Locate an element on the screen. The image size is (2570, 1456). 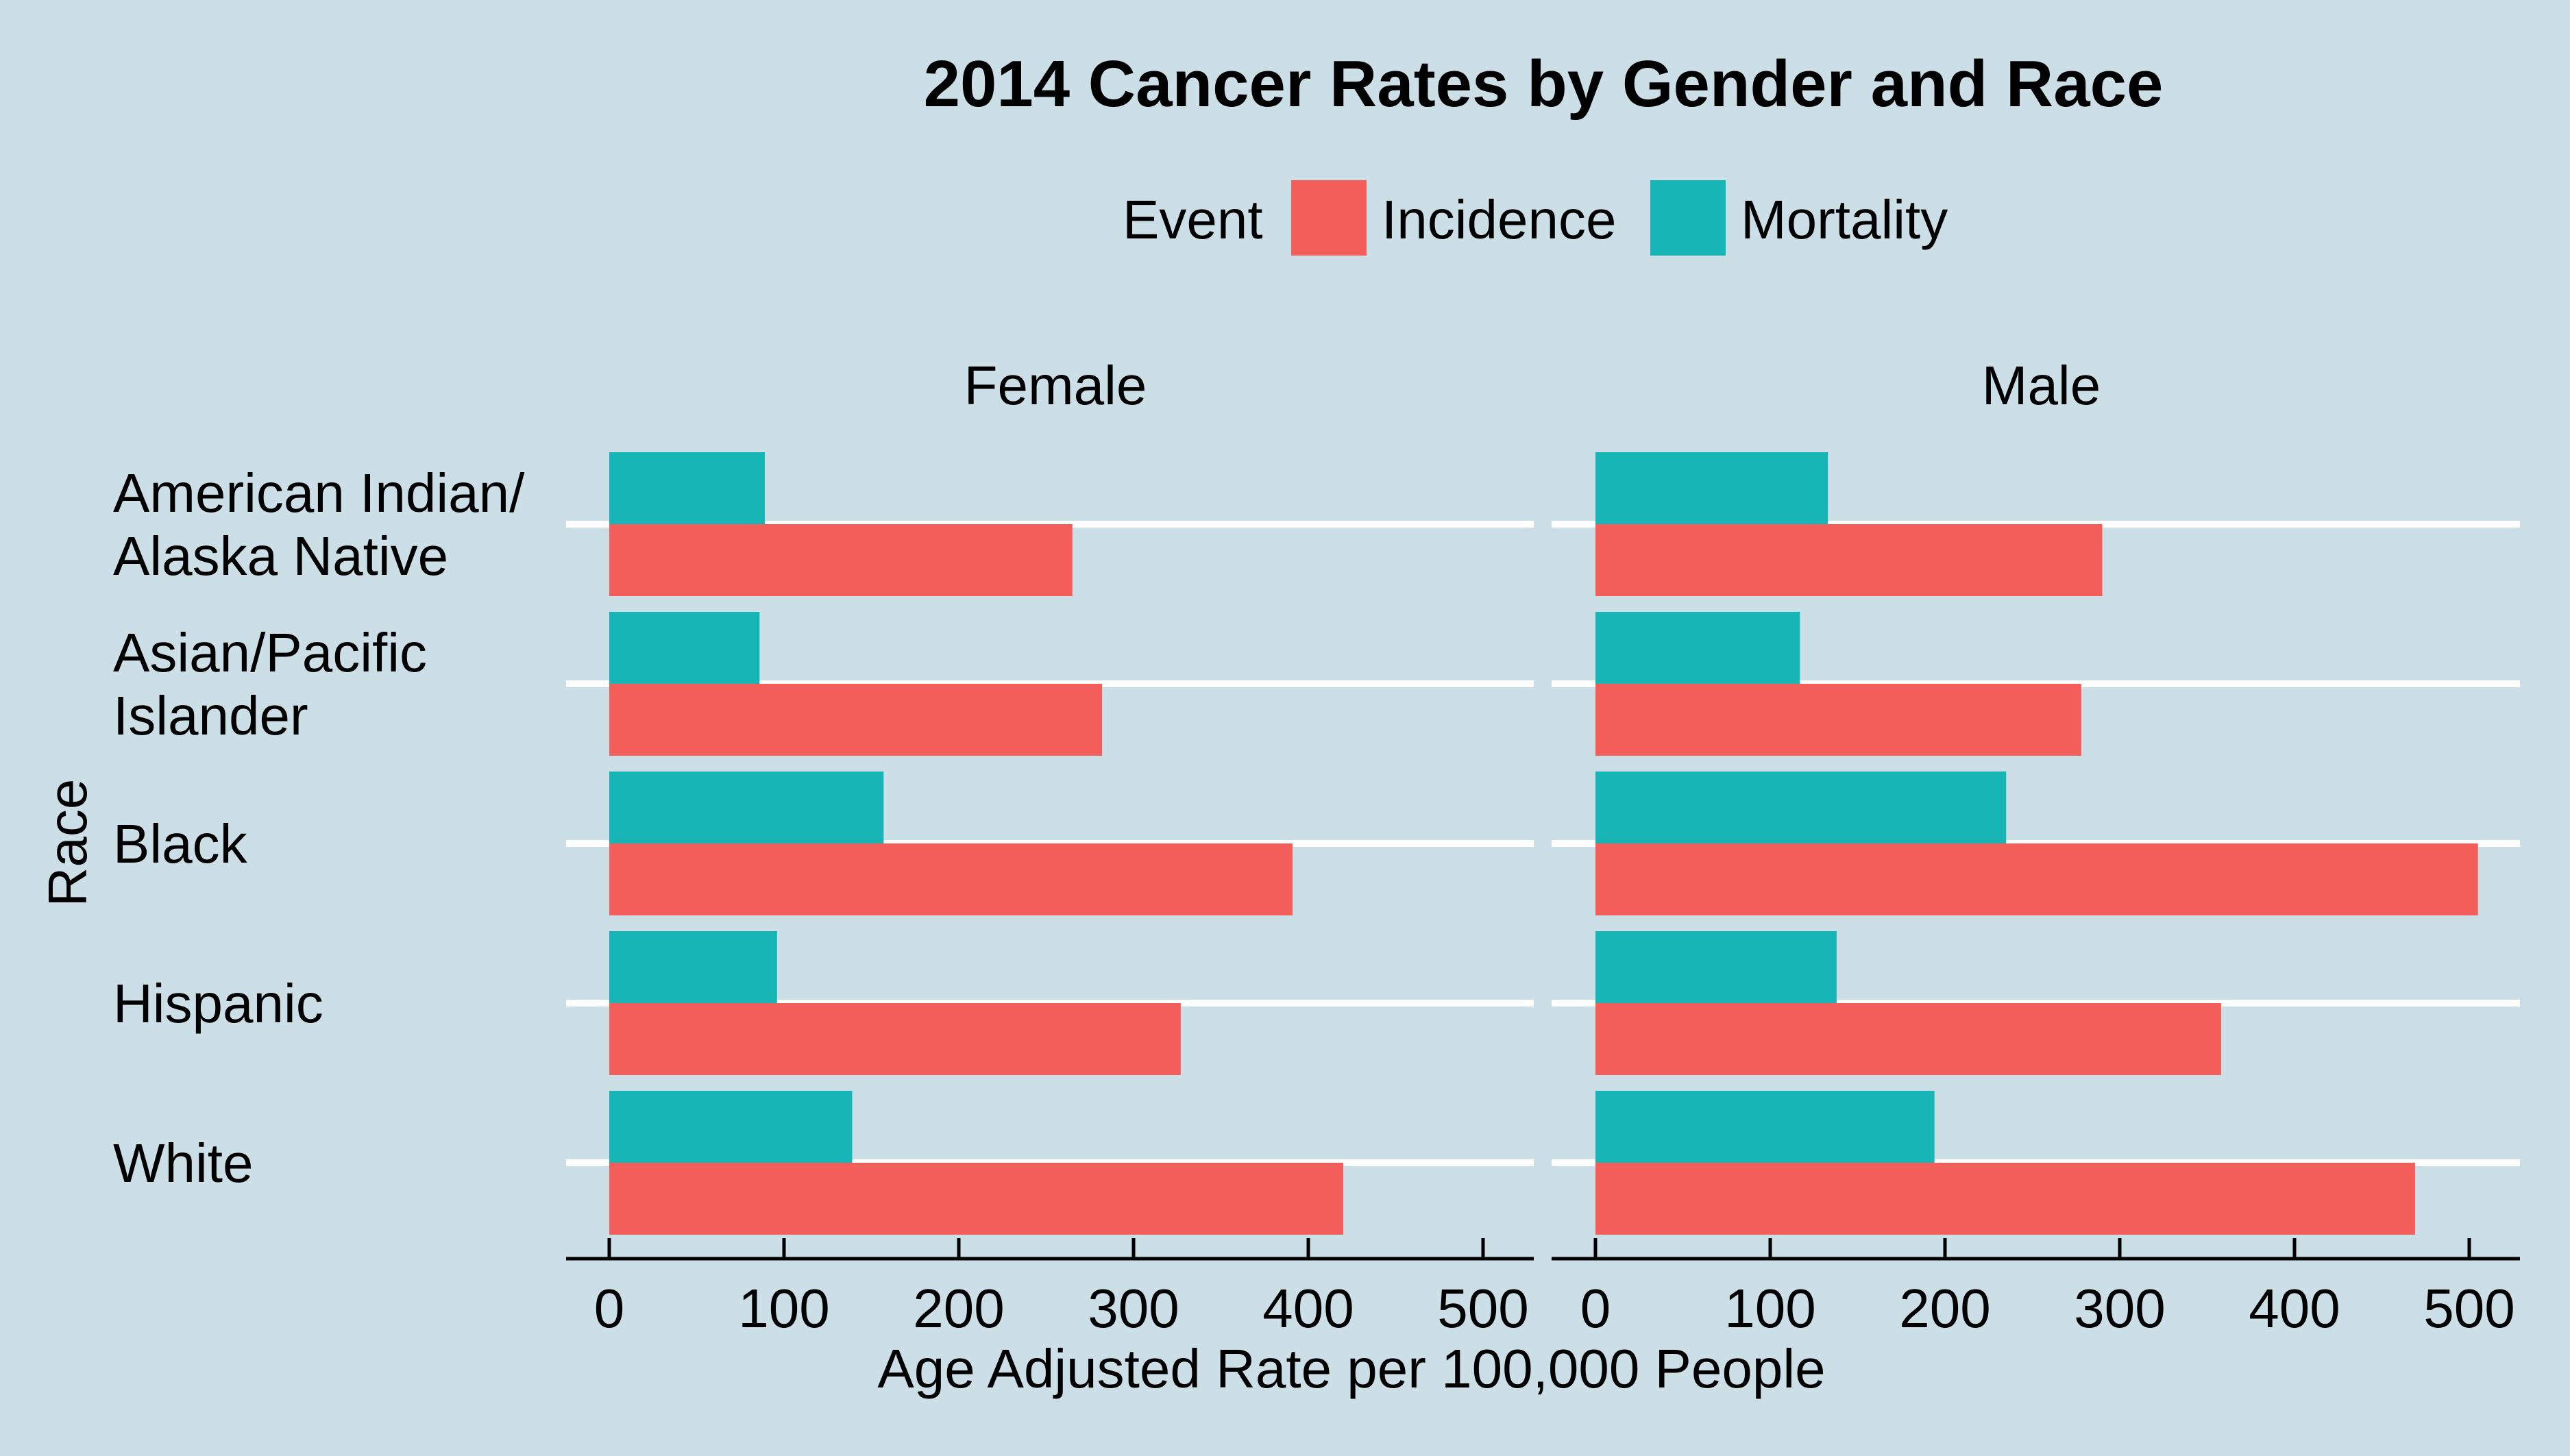
x-tick-label-male-0: 0 is located at coordinates (1595, 1308).